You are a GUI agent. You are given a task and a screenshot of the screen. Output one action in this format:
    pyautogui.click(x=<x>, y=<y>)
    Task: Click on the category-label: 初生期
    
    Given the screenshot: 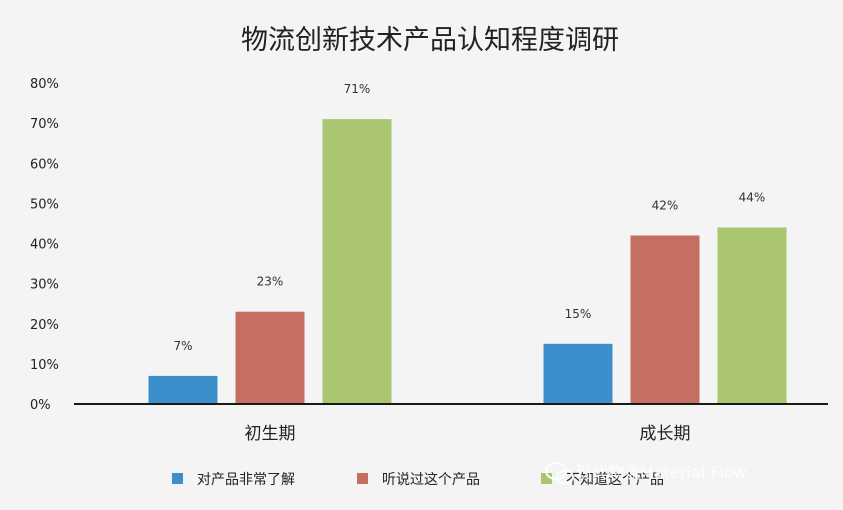 What is the action you would take?
    pyautogui.click(x=270, y=434)
    